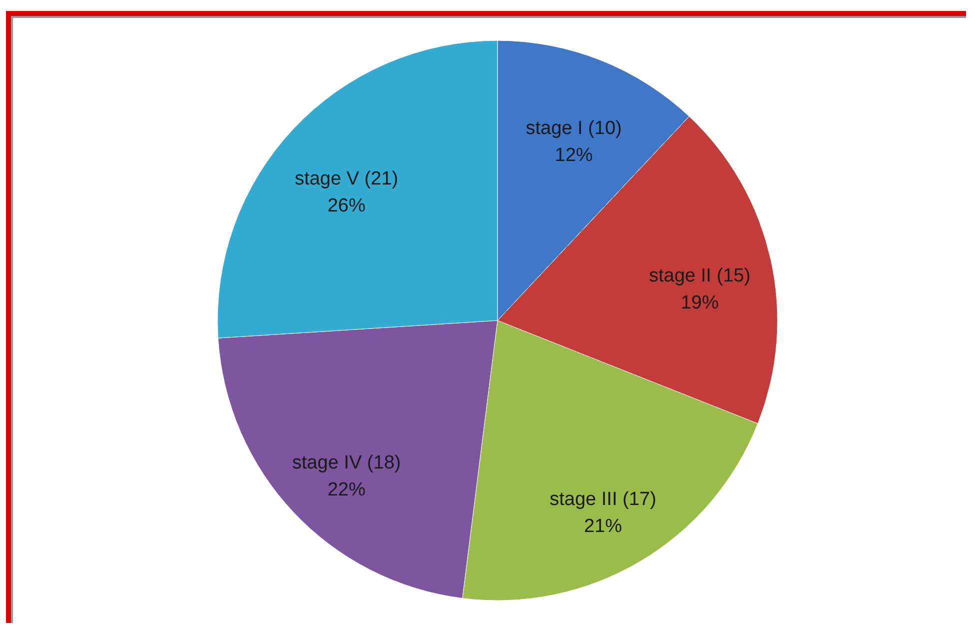  What do you see at coordinates (603, 526) in the screenshot?
I see `data-label: 21%` at bounding box center [603, 526].